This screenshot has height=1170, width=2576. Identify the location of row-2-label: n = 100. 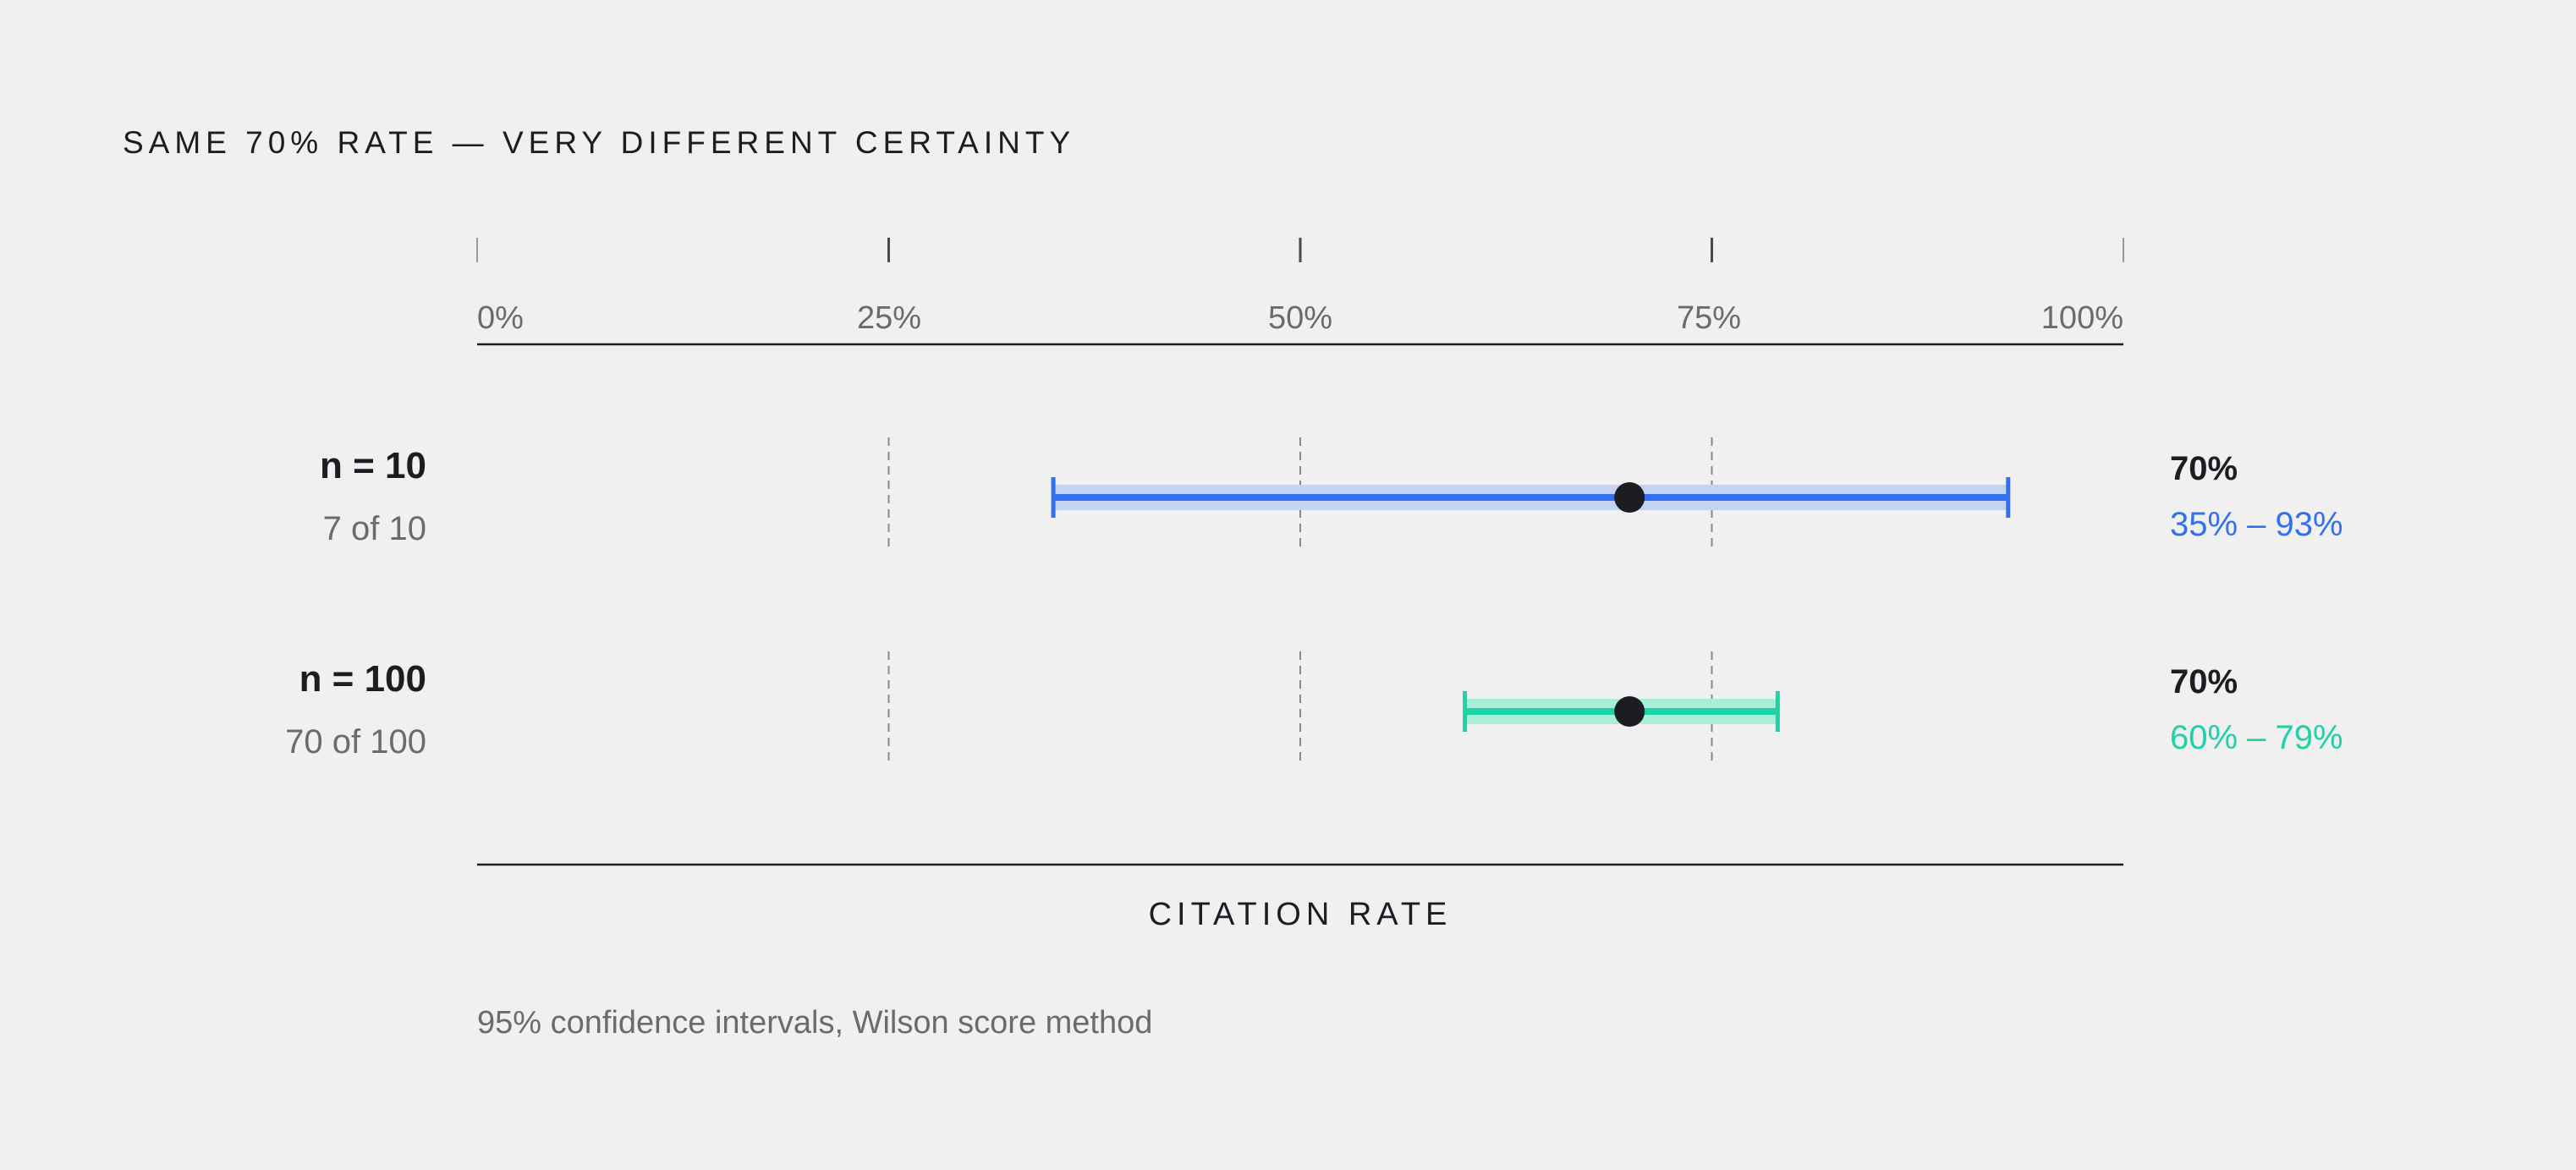
(363, 679).